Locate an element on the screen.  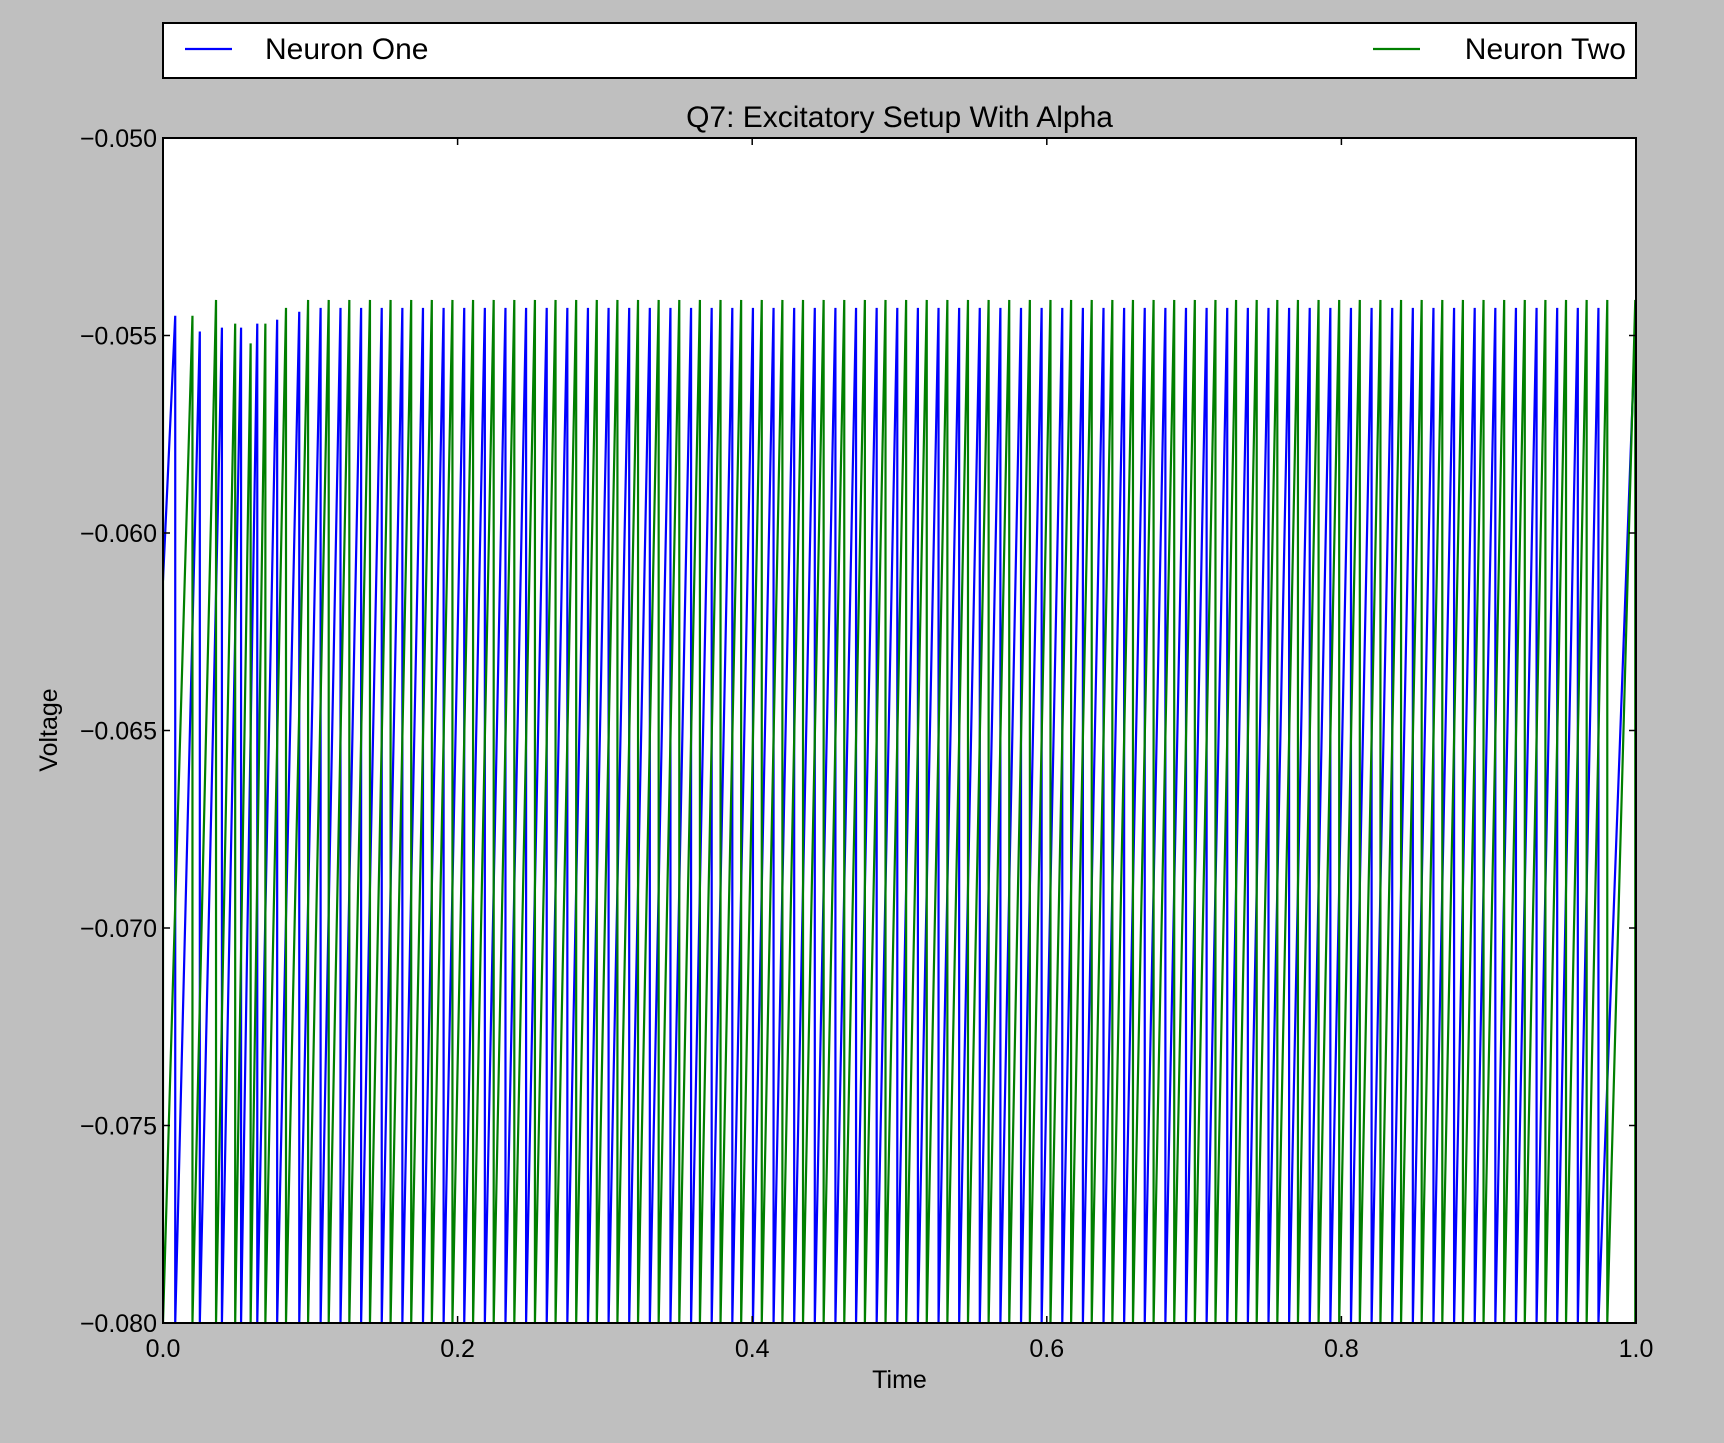
x-tick-label: 0.4 is located at coordinates (752, 1349).